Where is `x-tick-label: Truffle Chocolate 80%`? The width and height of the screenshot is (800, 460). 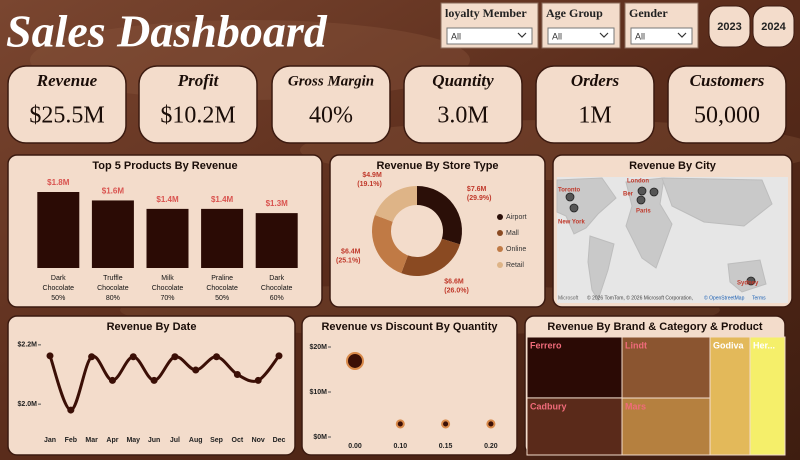
x-tick-label: Truffle Chocolate 80% is located at coordinates (113, 288).